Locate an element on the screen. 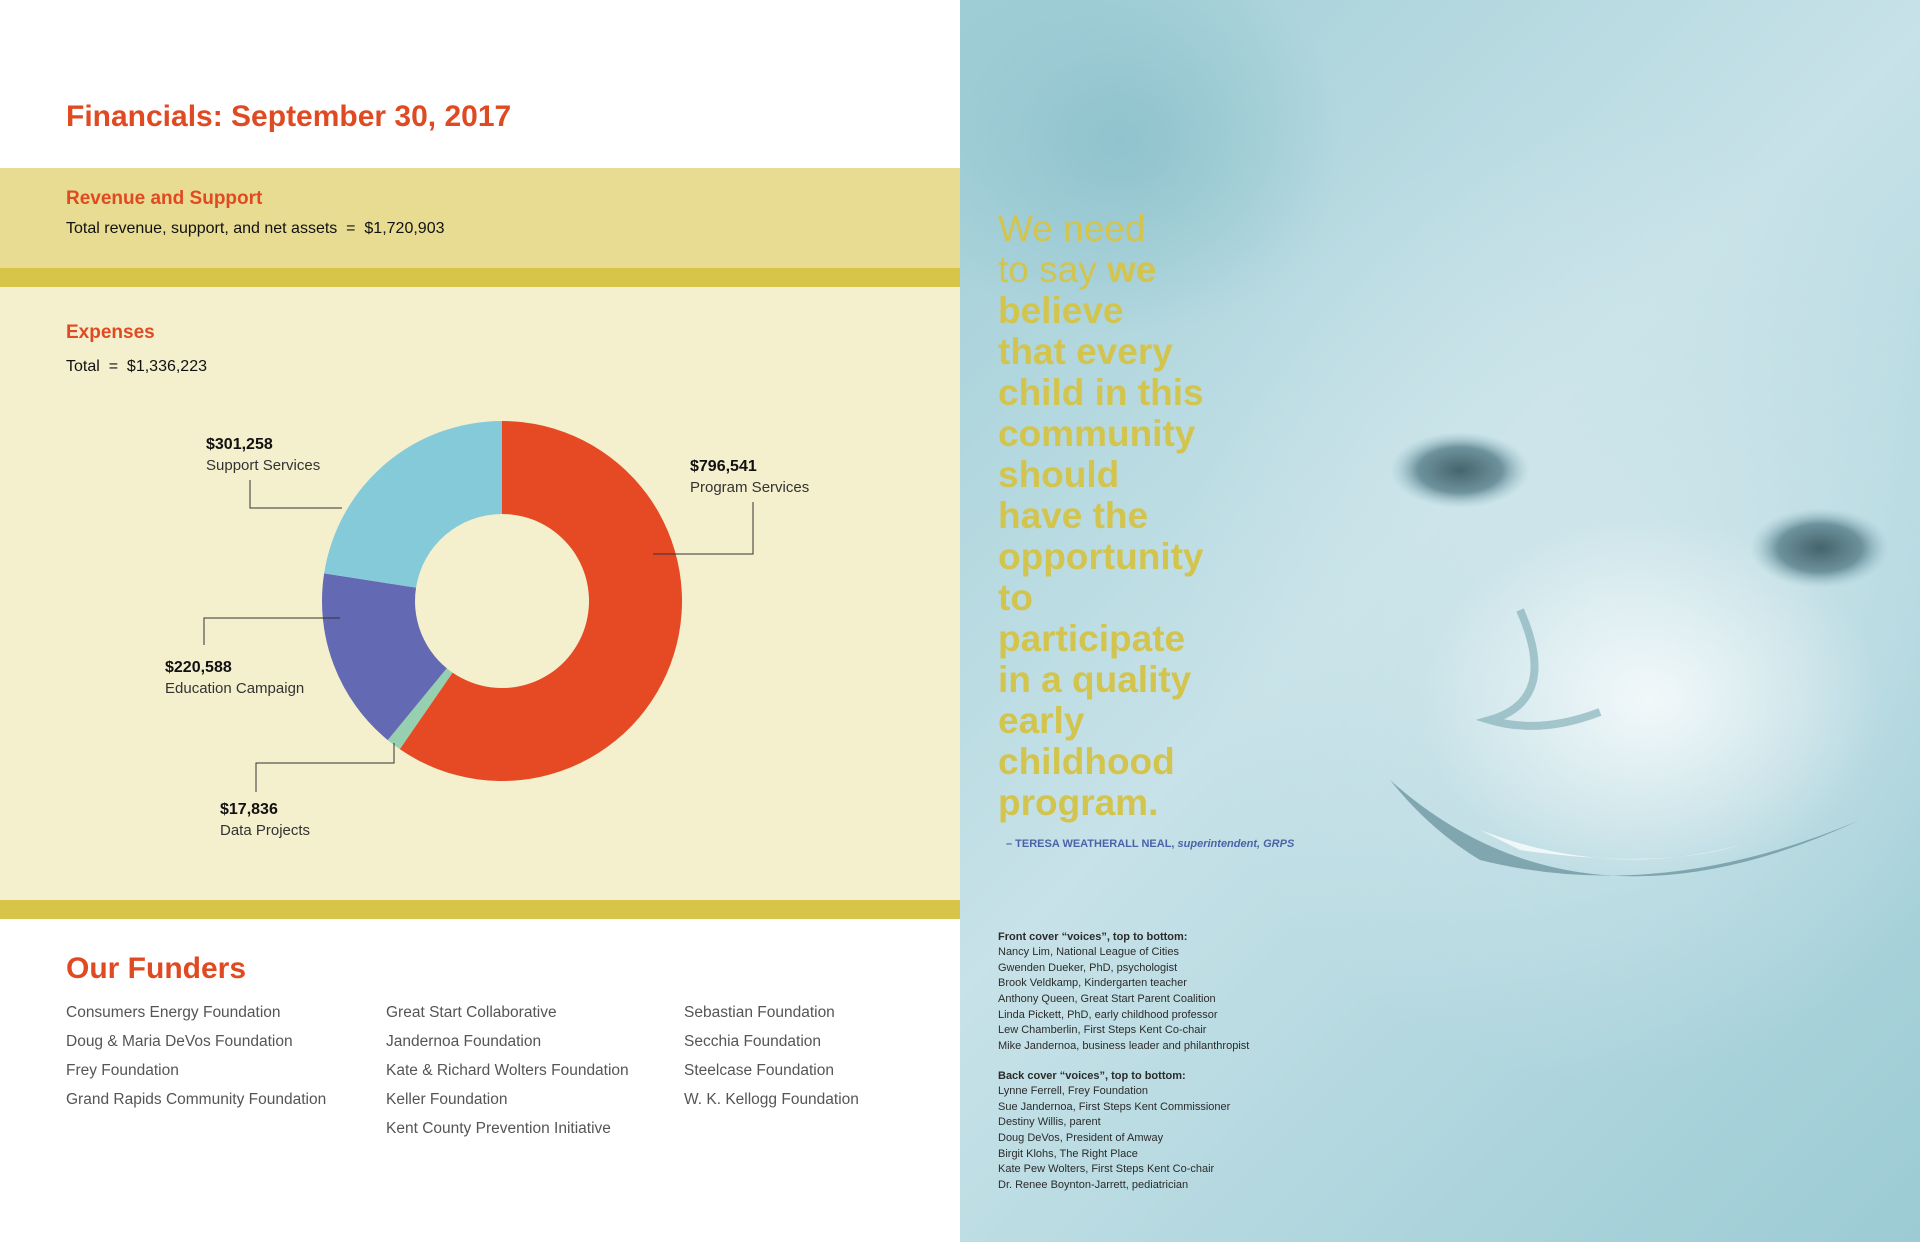 The height and width of the screenshot is (1242, 1920). back-voices-heading: Back cover “voices”, top to bottom: is located at coordinates (1092, 1076).